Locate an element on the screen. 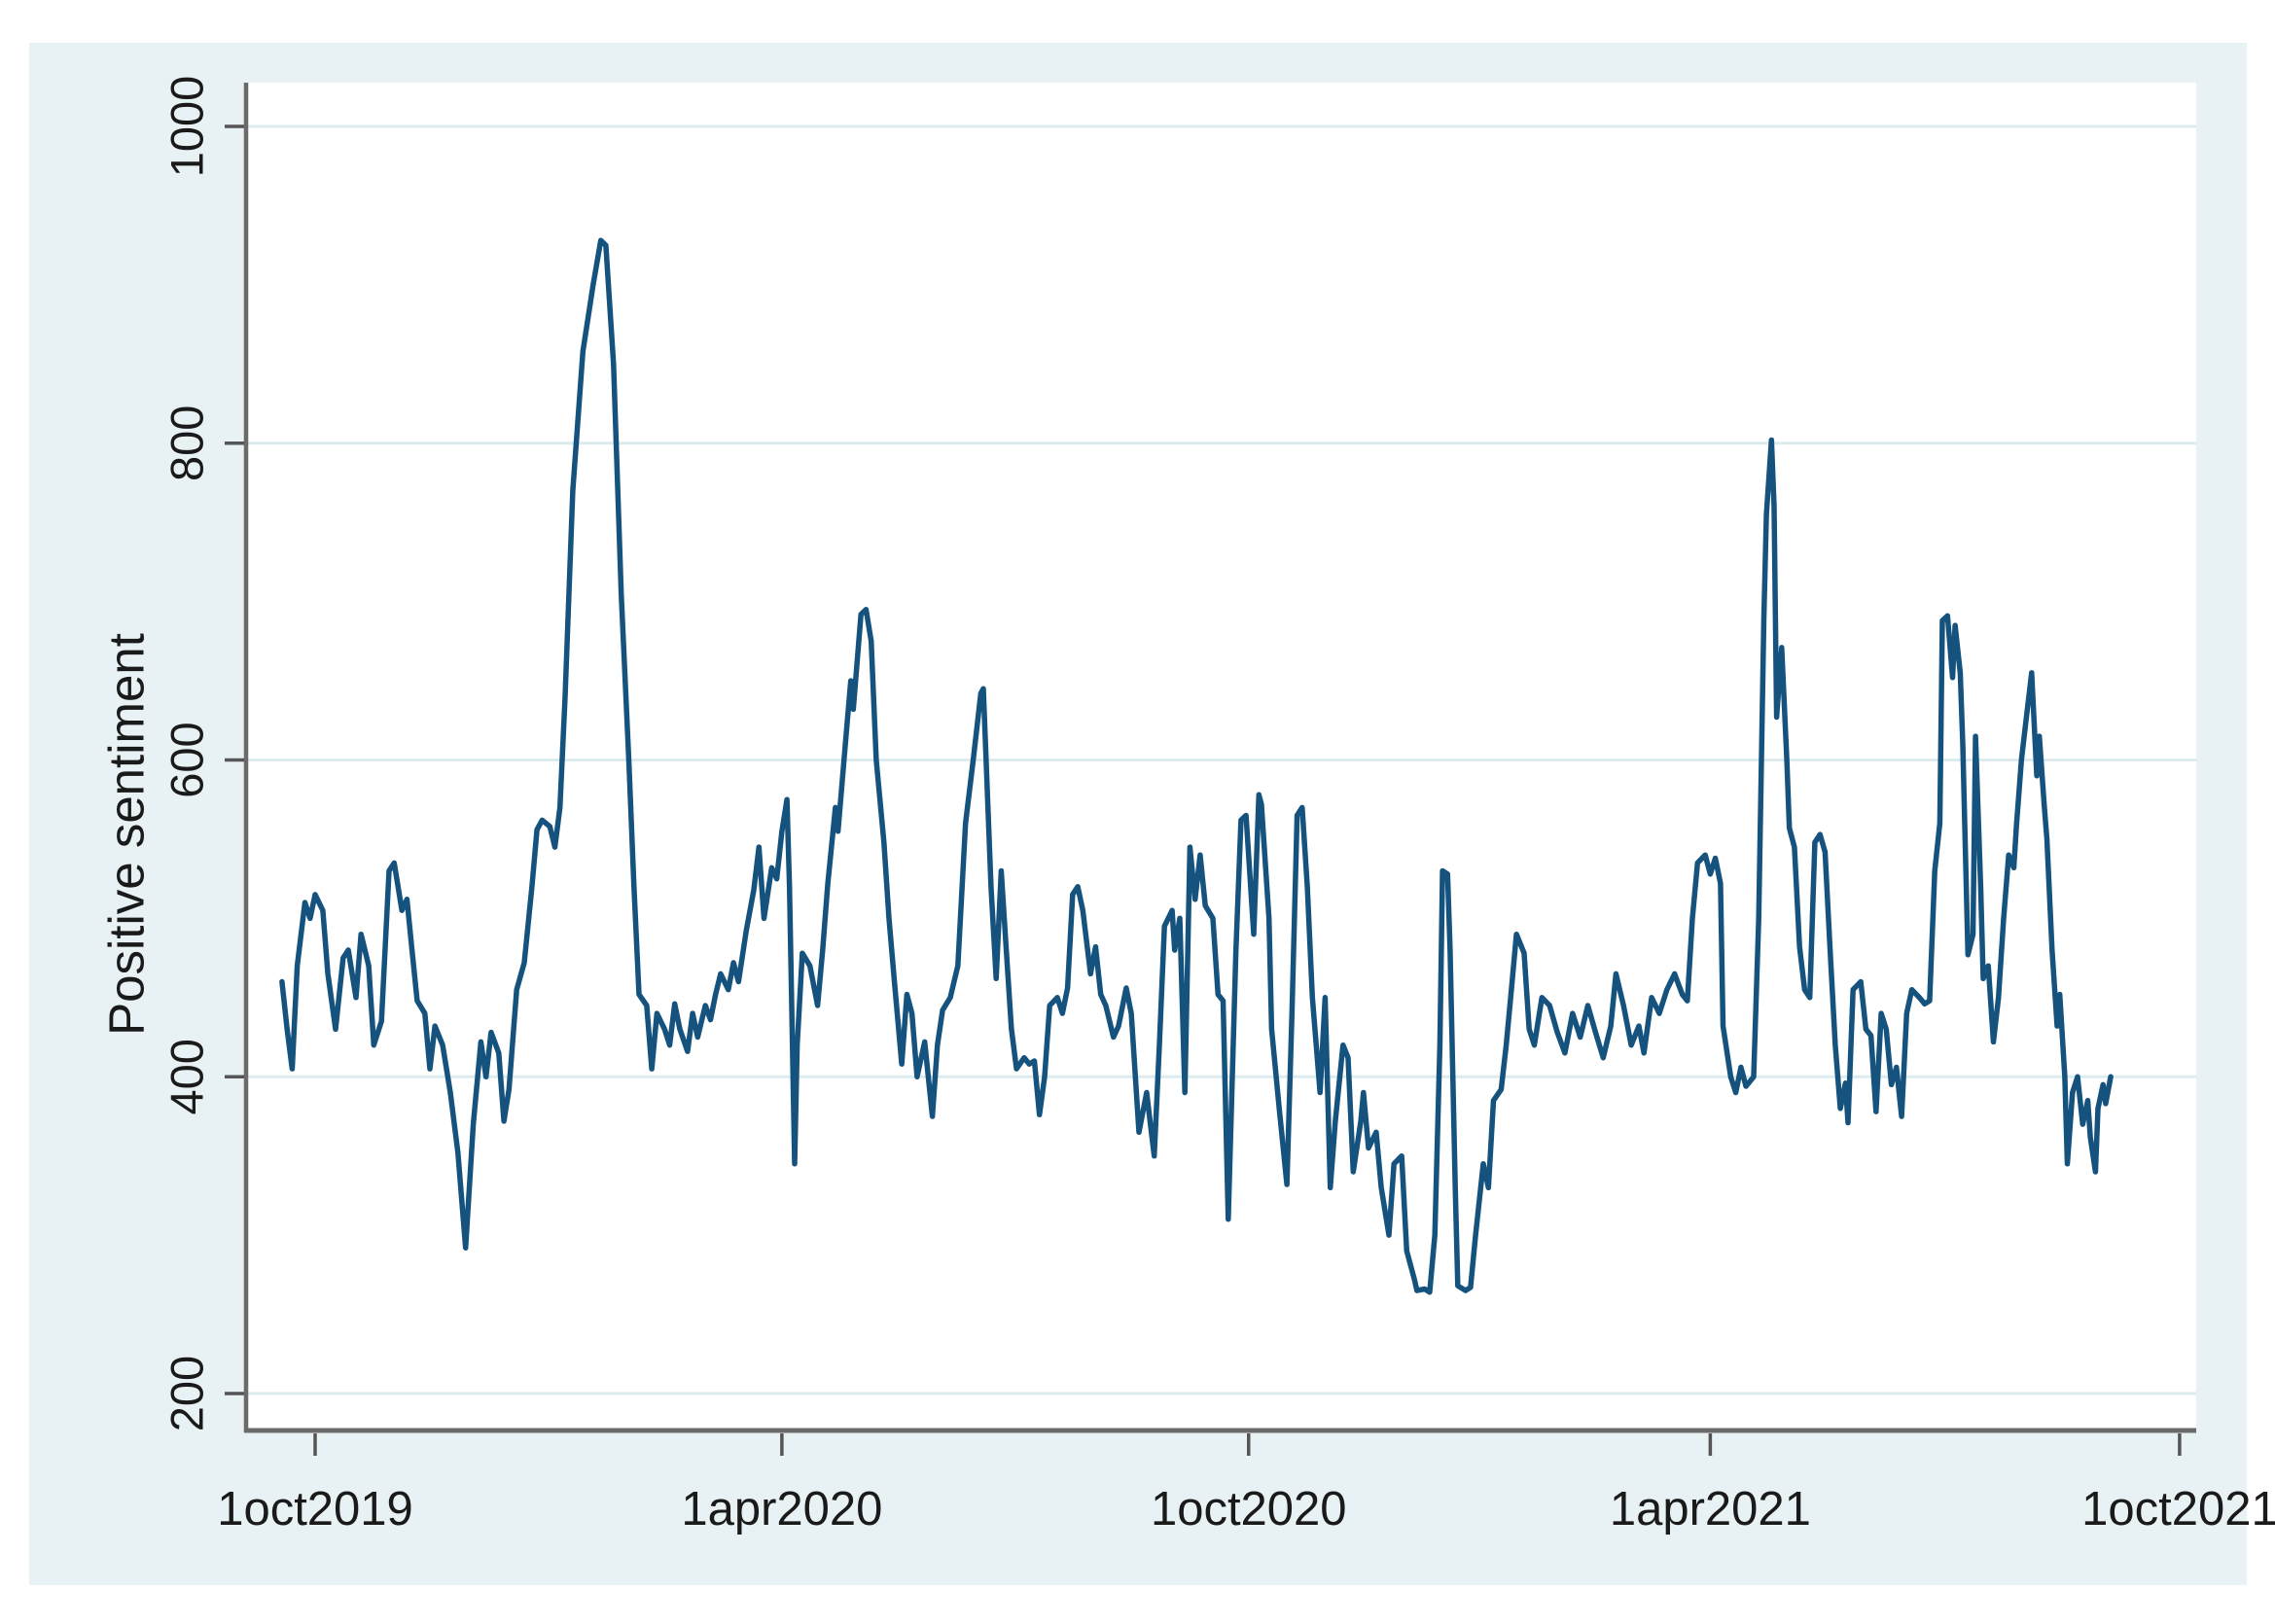 Image resolution: width=2275 pixels, height=1624 pixels. y-tick-label-200: 200 is located at coordinates (187, 1393).